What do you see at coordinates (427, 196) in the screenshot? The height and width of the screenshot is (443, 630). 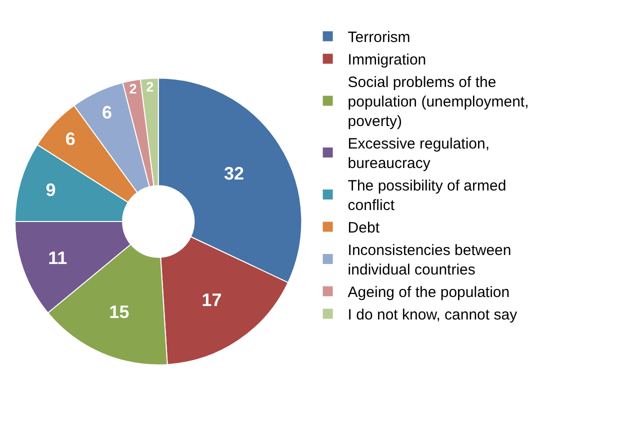 I see `legend-label: The possibility of armed conflict` at bounding box center [427, 196].